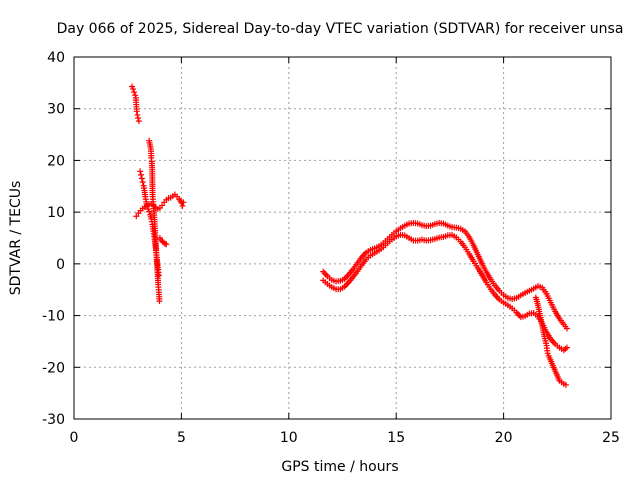 The width and height of the screenshot is (640, 480). I want to click on x-tick-label: 0, so click(74, 438).